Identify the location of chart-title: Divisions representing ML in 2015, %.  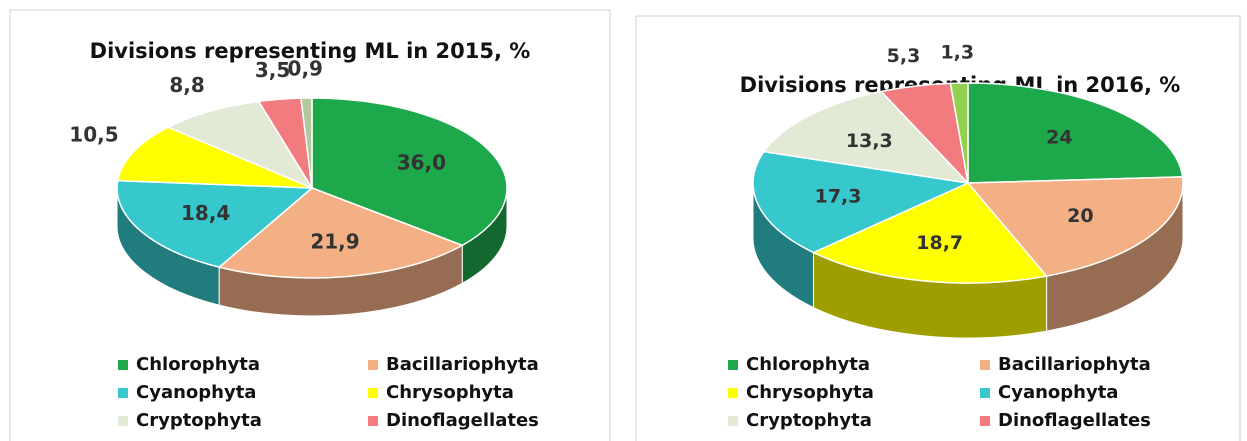
(310, 51).